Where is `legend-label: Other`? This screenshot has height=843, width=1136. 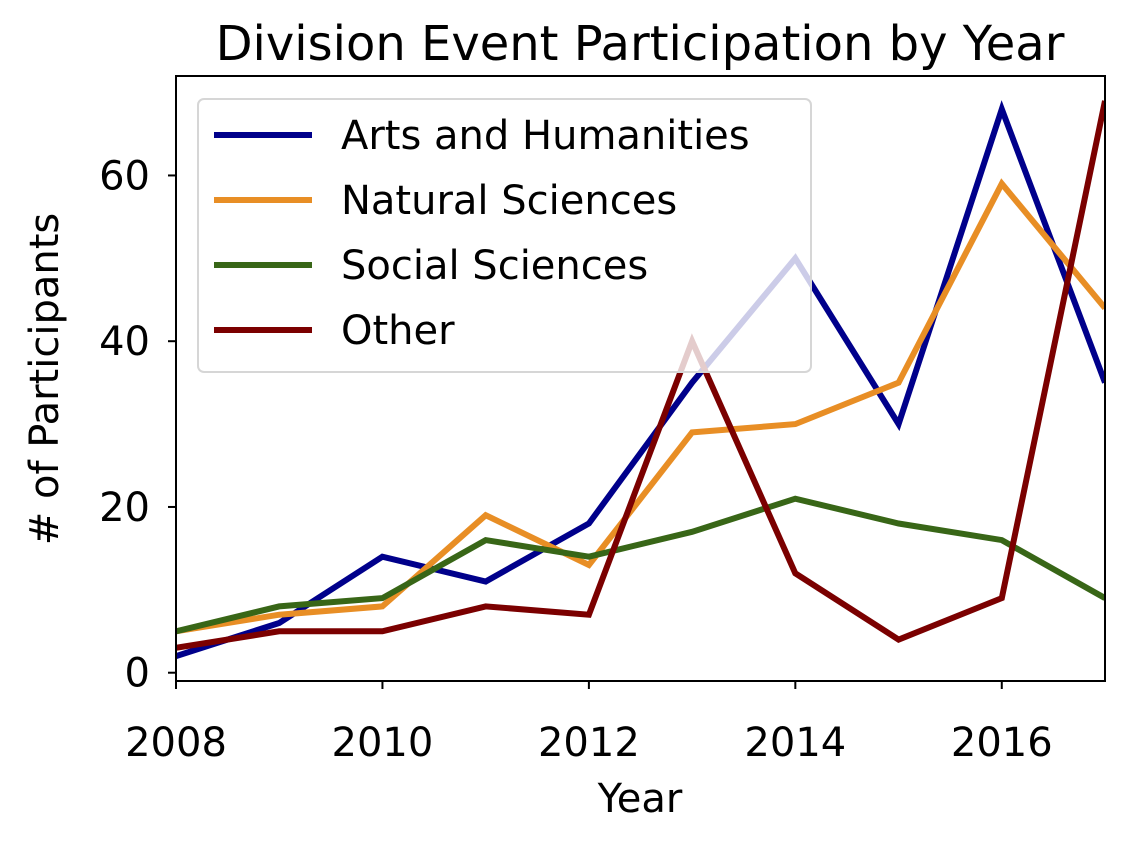 legend-label: Other is located at coordinates (398, 331).